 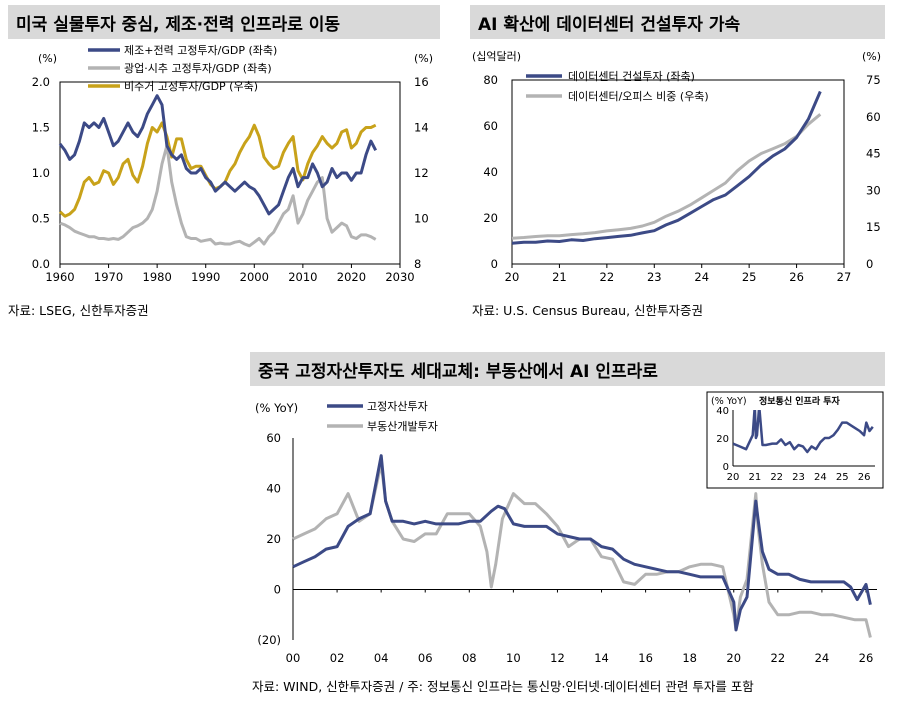 I want to click on x-tick-label: 12, so click(x=557, y=658).